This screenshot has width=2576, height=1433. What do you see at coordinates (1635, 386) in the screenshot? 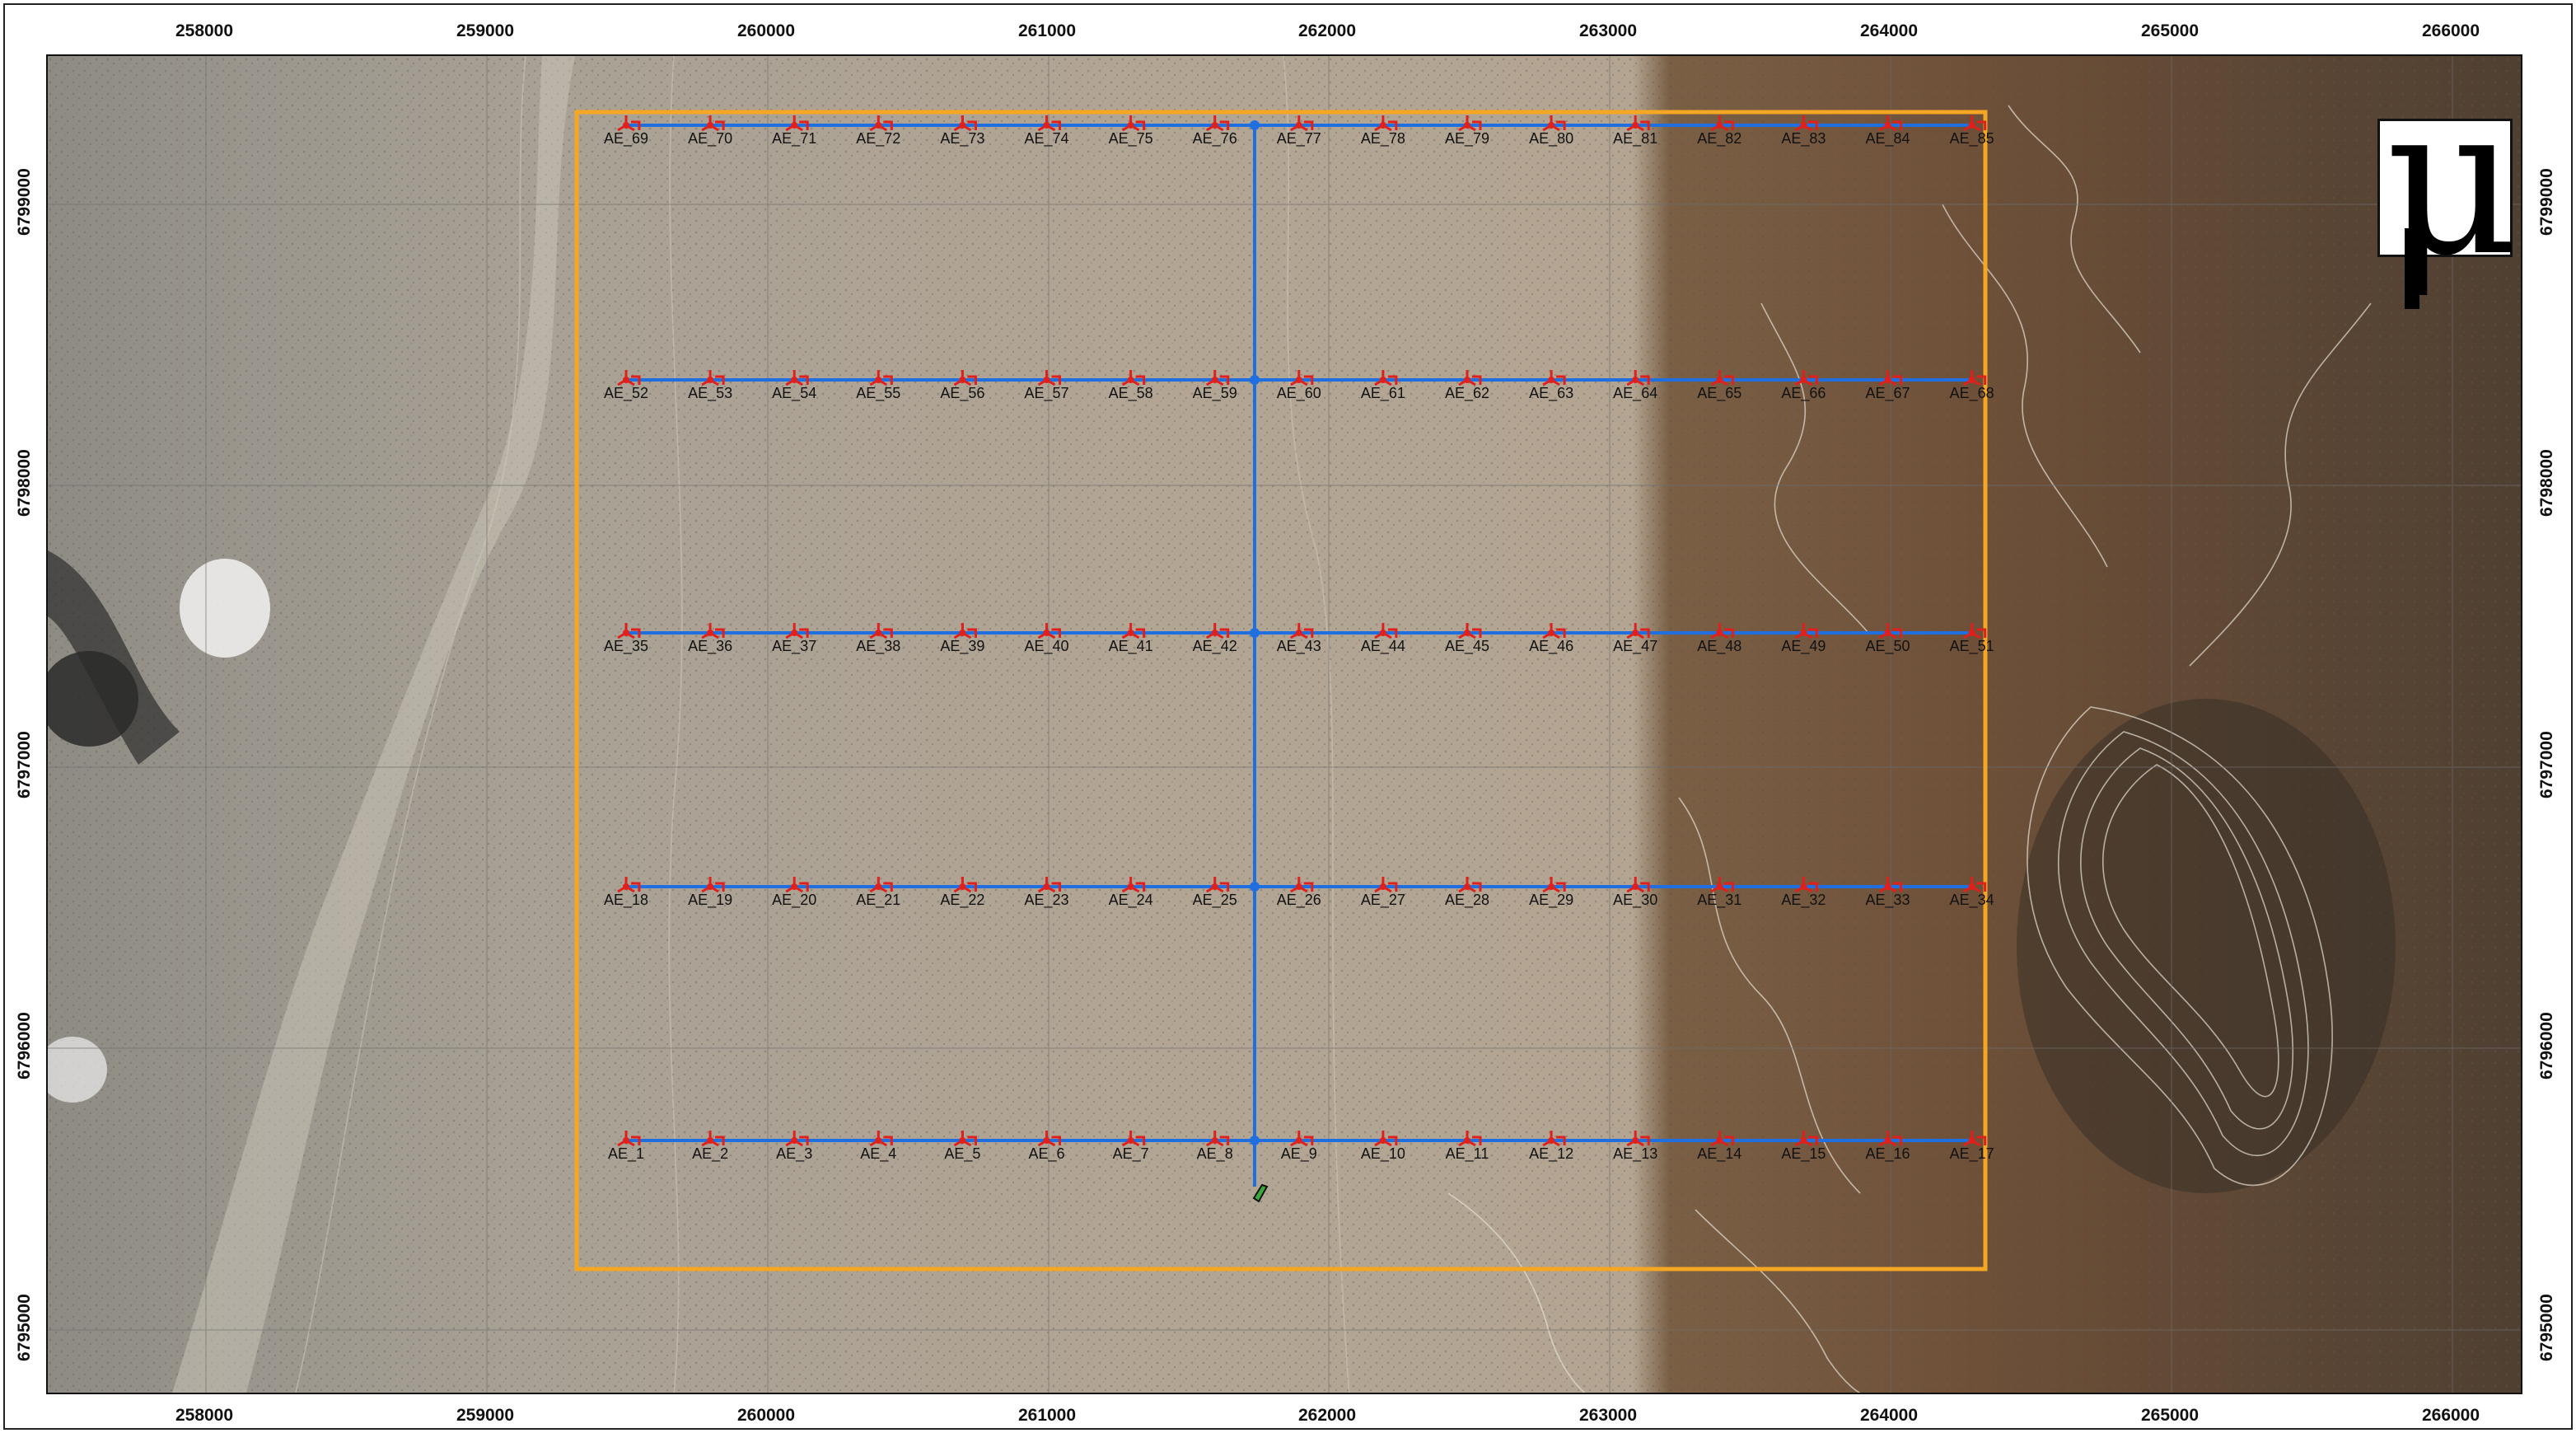
I see `turbine-marker: AE_64` at bounding box center [1635, 386].